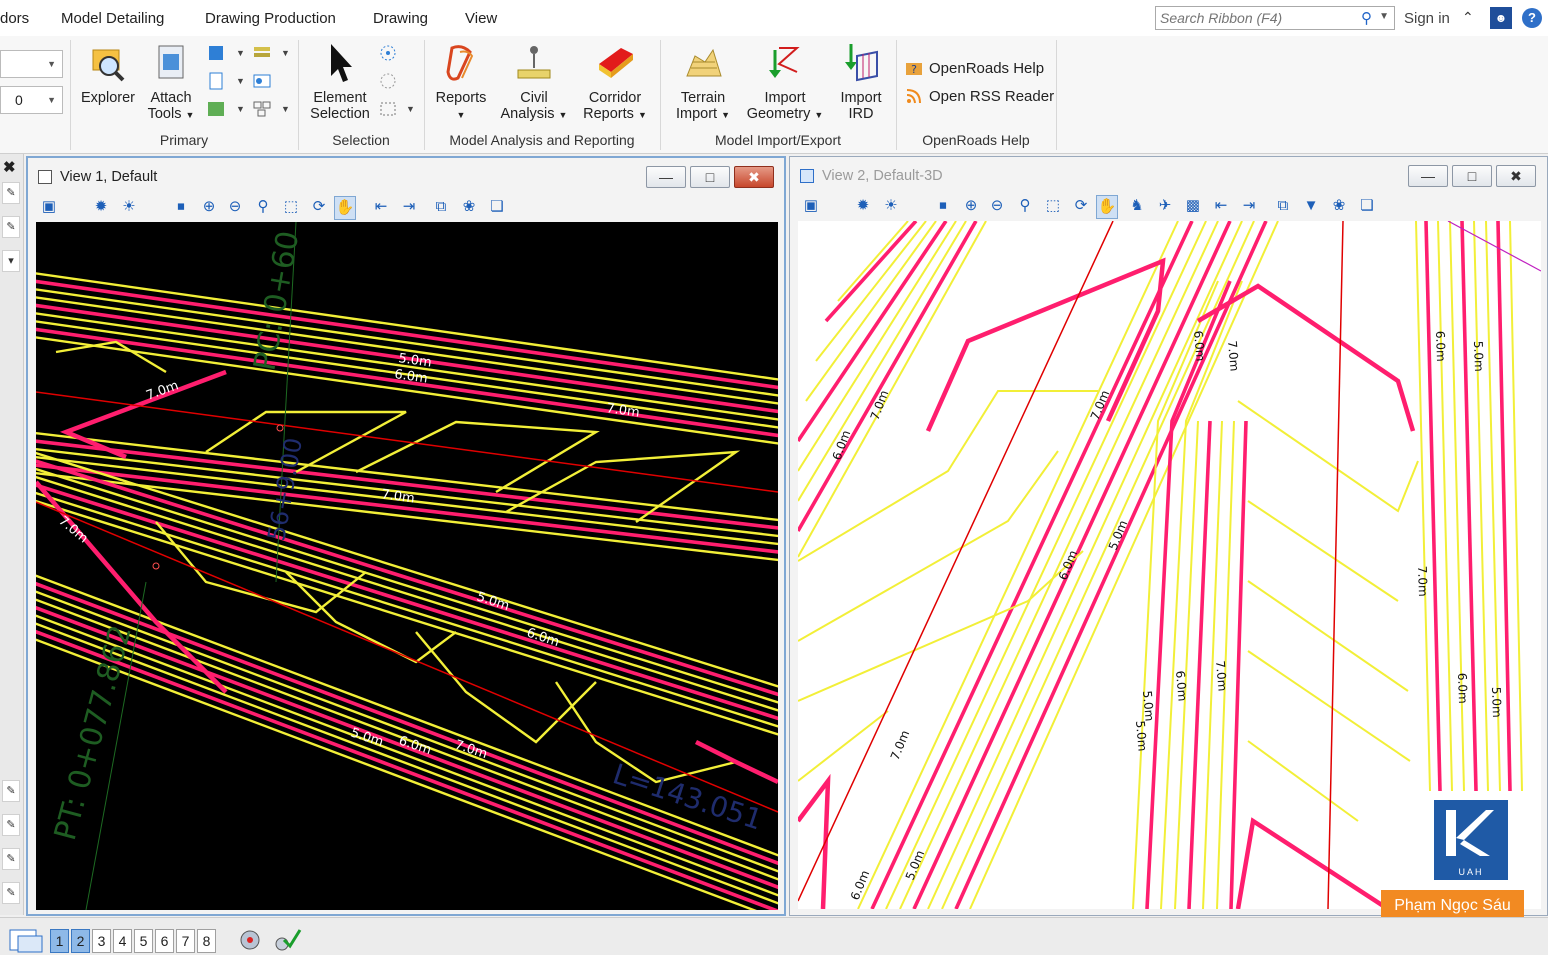 The height and width of the screenshot is (955, 1548). What do you see at coordinates (11, 261) in the screenshot?
I see `tool-arrow-icon: ▾` at bounding box center [11, 261].